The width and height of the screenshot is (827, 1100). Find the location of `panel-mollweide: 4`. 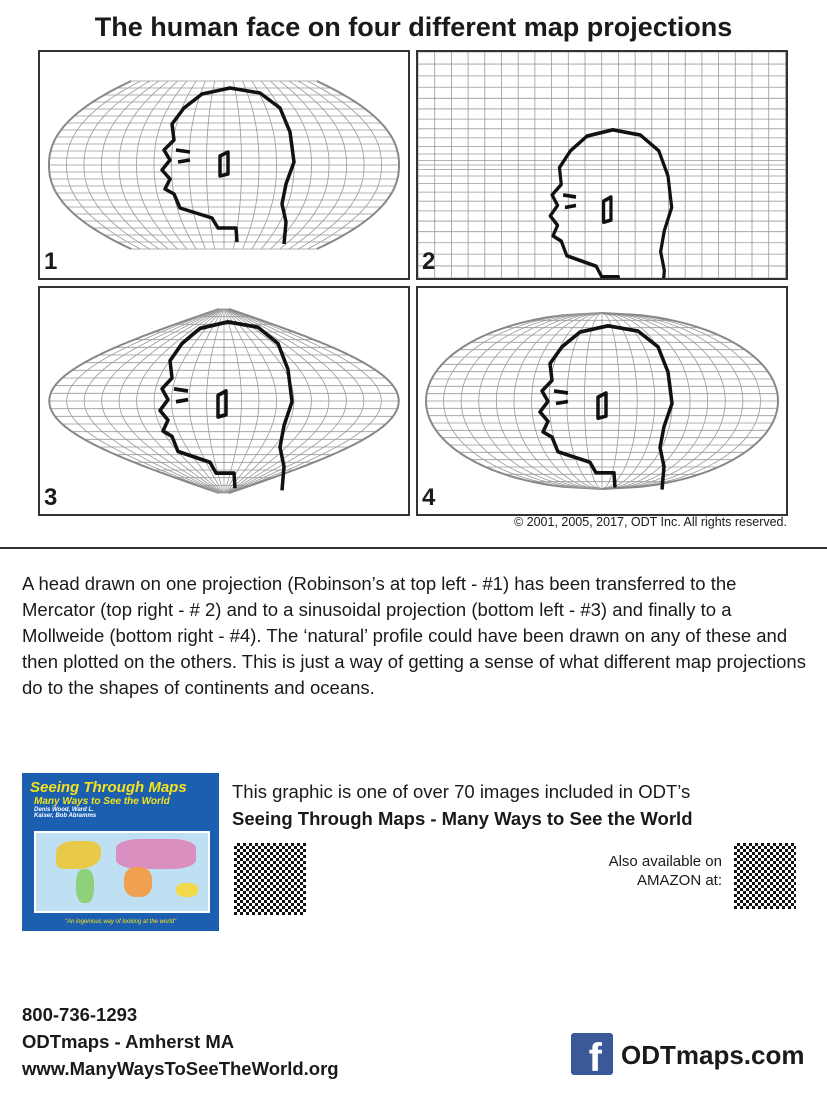

panel-mollweide: 4 is located at coordinates (602, 401).